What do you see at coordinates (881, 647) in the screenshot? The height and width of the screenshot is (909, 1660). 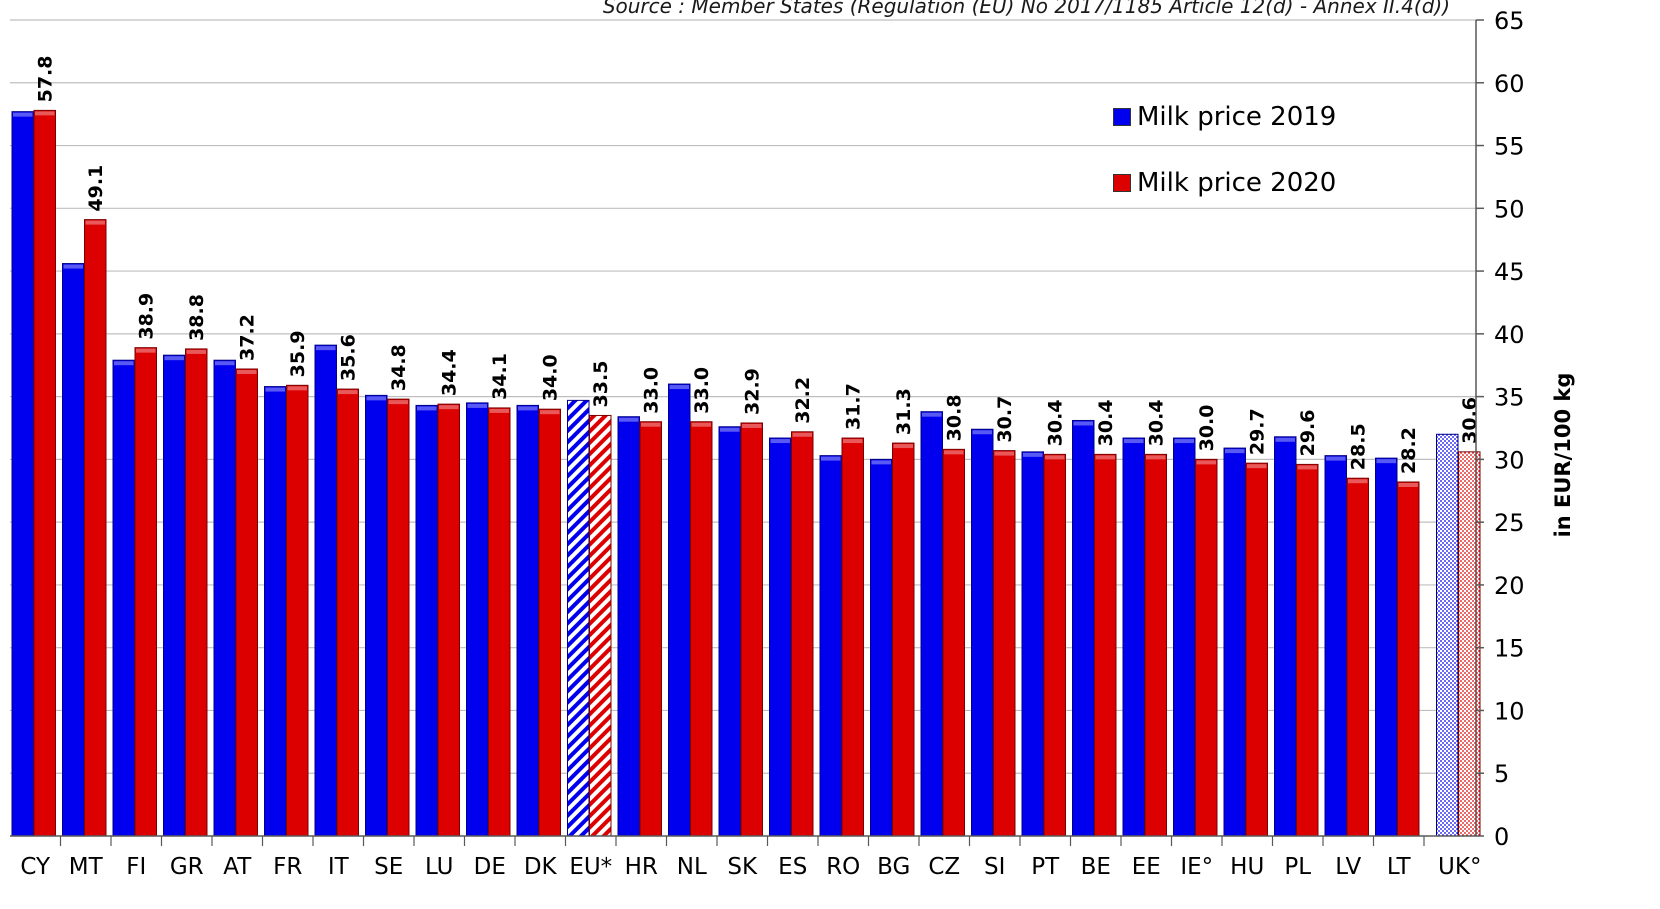 I see `bar-2019-BG` at bounding box center [881, 647].